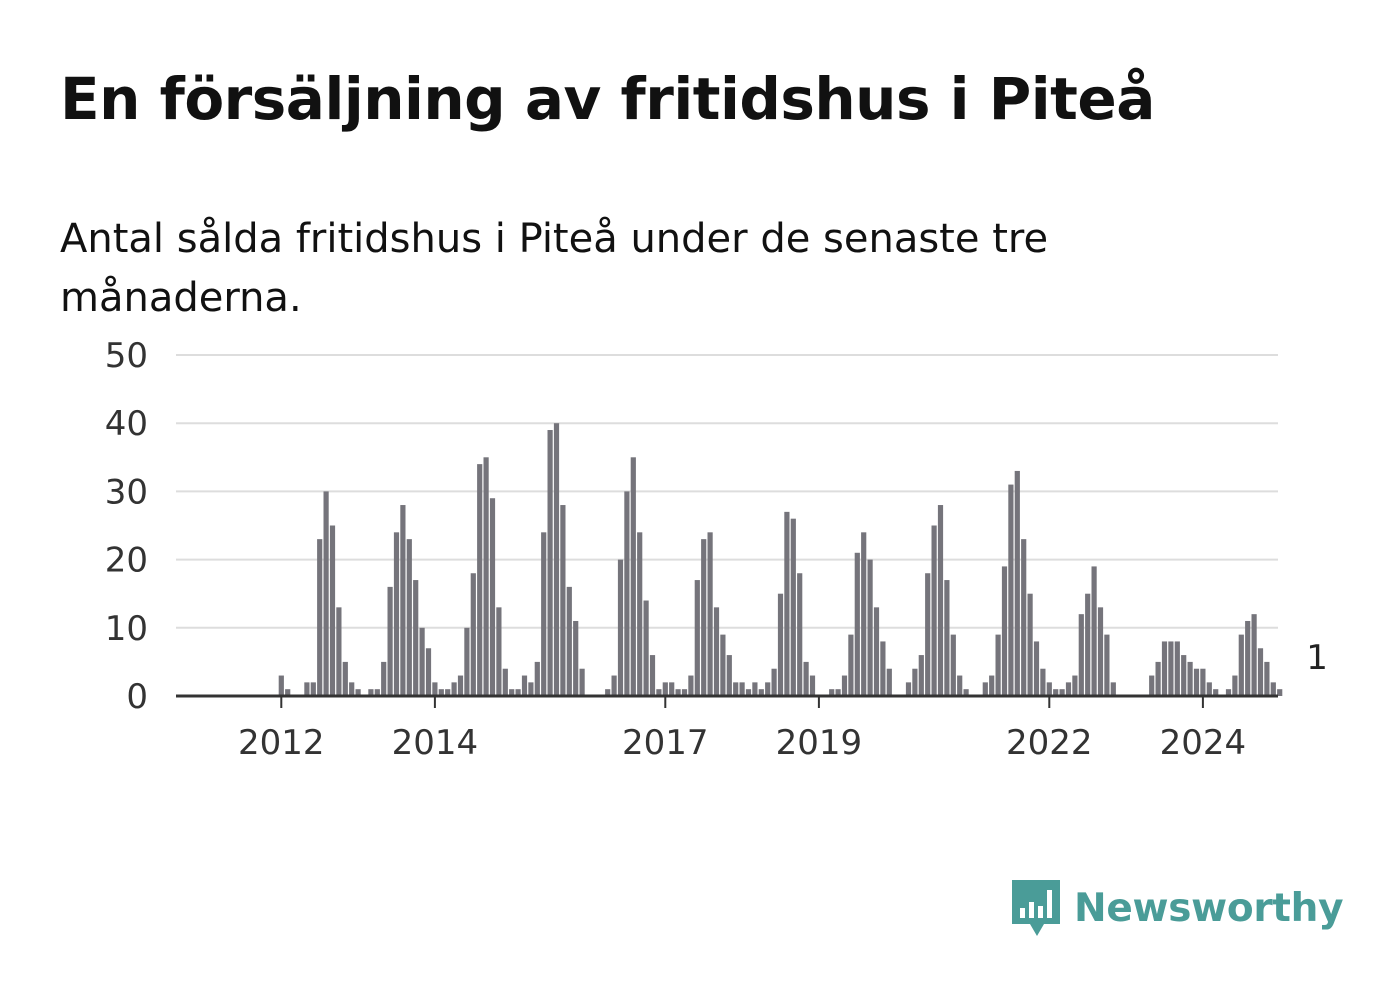 This screenshot has width=1382, height=999. What do you see at coordinates (281, 743) in the screenshot?
I see `x-tick-label: 2012` at bounding box center [281, 743].